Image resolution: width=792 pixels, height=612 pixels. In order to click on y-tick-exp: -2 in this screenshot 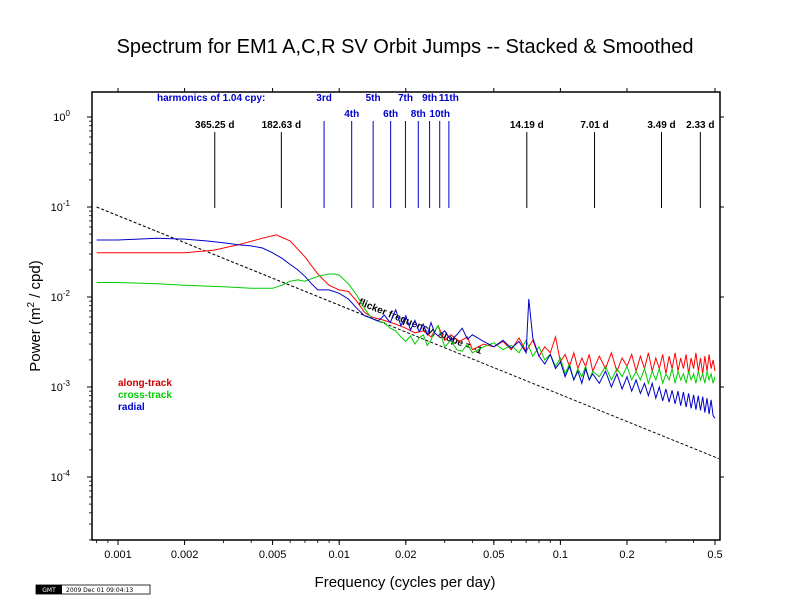, I will do `click(67, 293)`.